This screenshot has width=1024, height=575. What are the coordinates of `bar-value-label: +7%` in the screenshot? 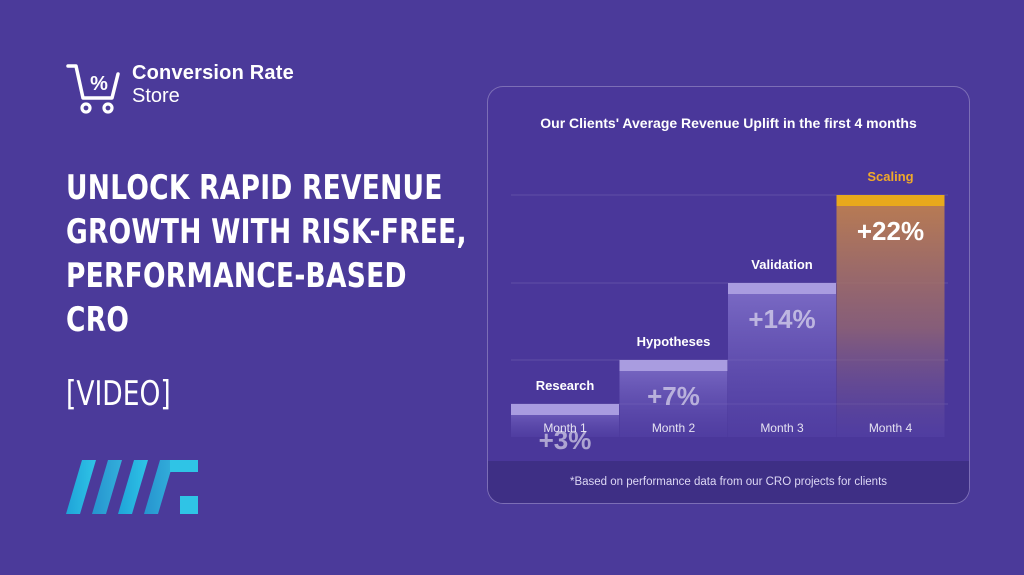 It's located at (673, 396).